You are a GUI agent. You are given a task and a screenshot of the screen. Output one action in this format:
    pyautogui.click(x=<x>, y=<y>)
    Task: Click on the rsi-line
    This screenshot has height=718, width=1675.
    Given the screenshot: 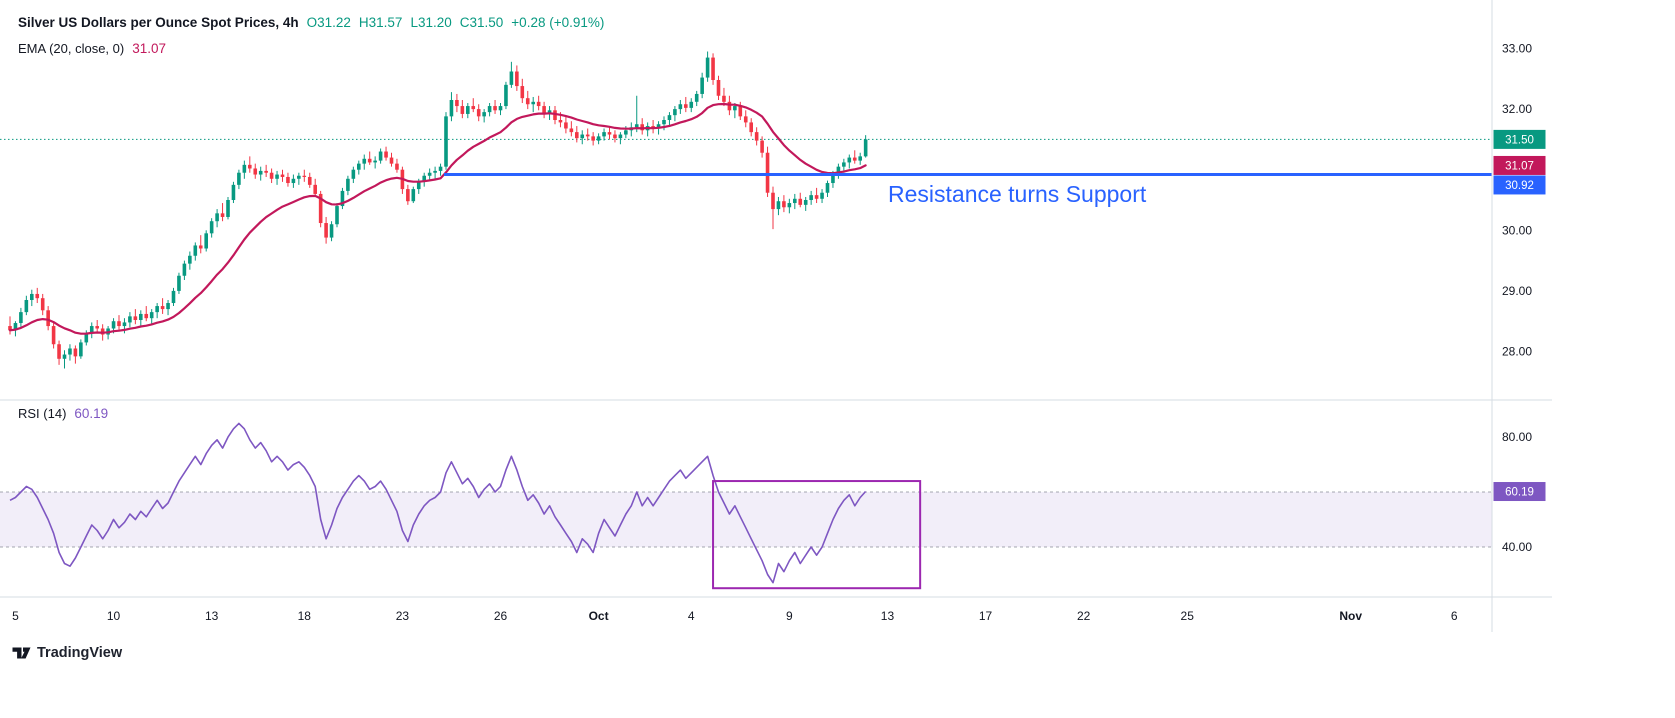 What is the action you would take?
    pyautogui.click(x=438, y=503)
    